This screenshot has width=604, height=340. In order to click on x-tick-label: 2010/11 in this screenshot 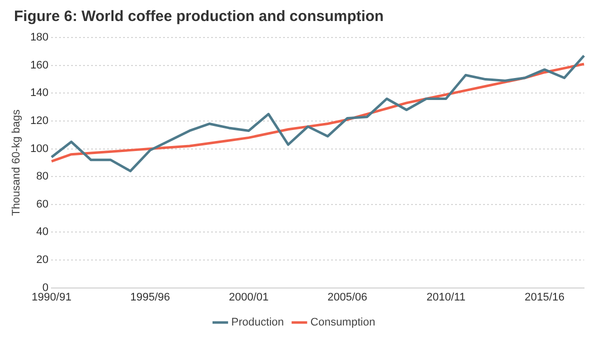, I will do `click(446, 297)`.